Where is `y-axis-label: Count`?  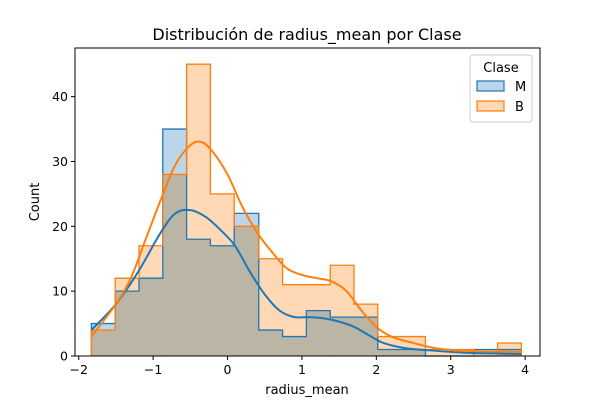
y-axis-label: Count is located at coordinates (35, 202).